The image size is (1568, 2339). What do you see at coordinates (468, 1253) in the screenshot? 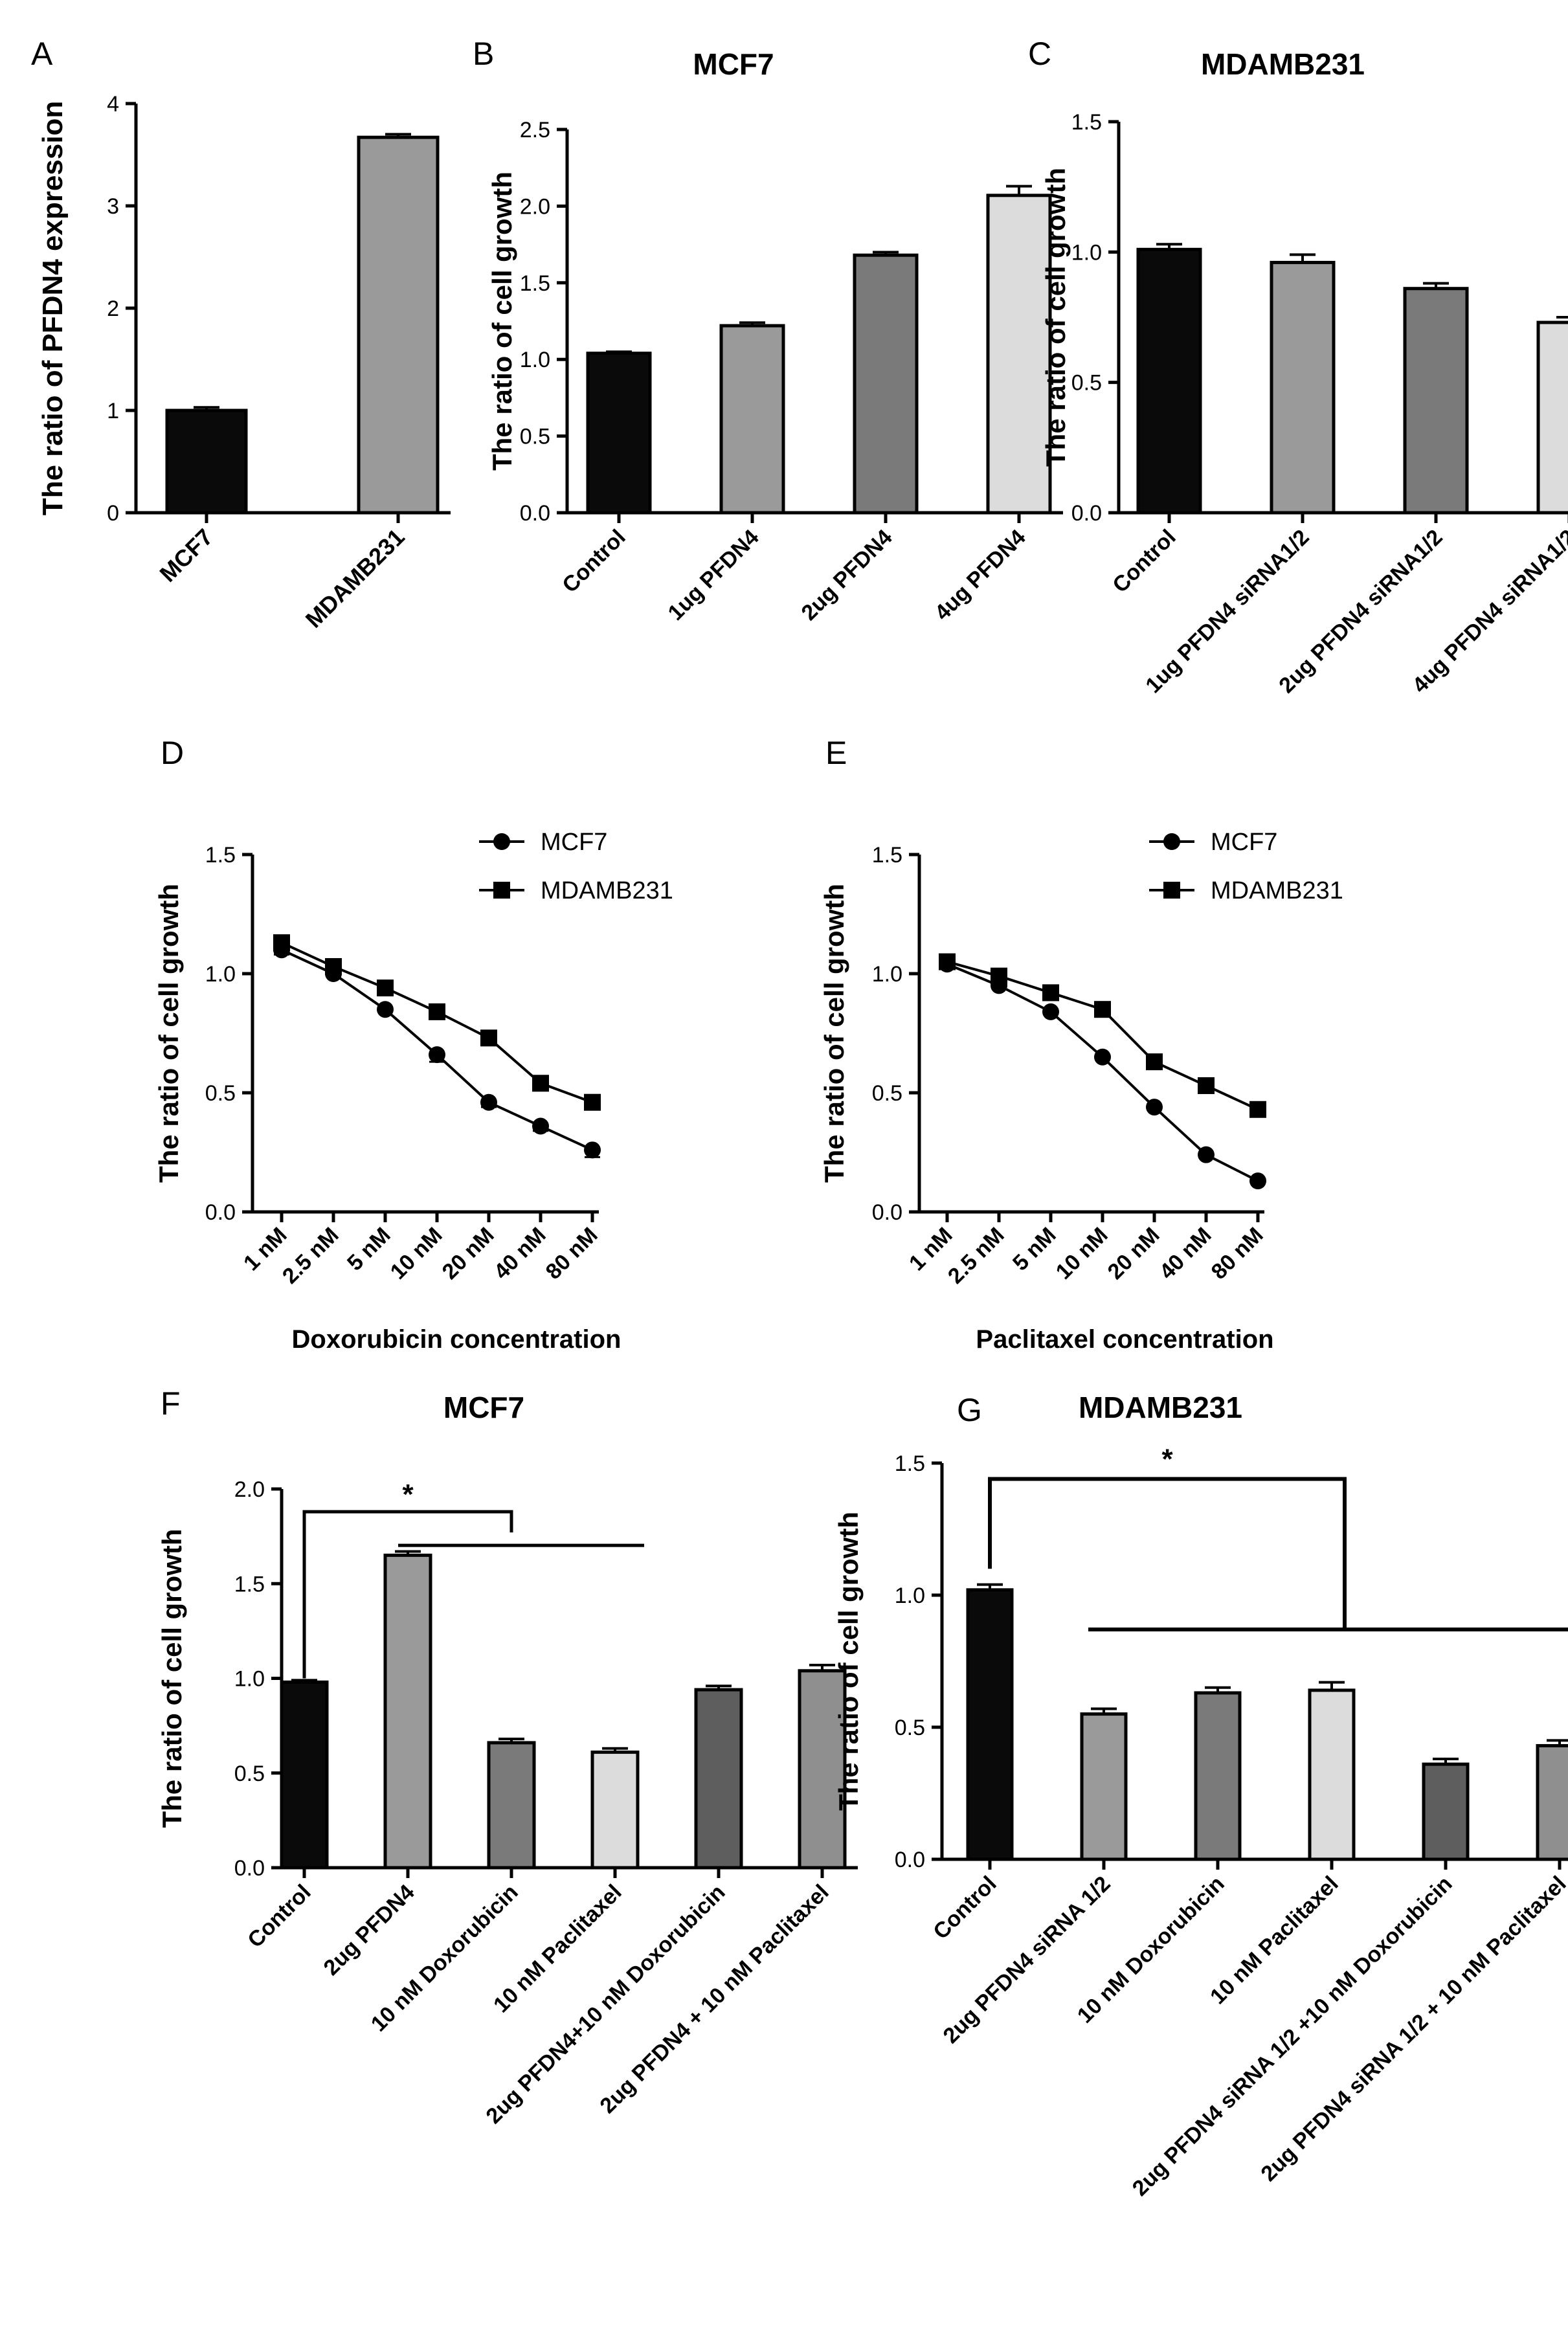
I see `x-tick-label: 20 nM` at bounding box center [468, 1253].